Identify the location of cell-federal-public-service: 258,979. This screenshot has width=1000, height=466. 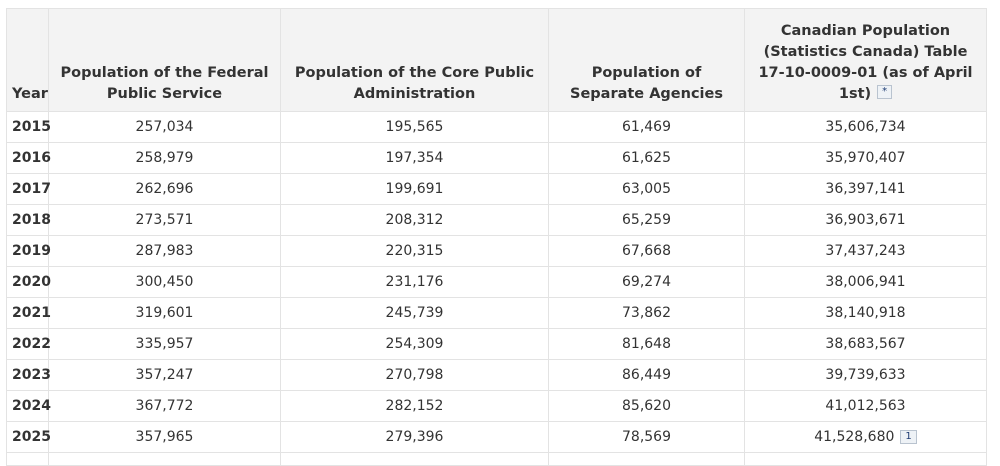
(164, 158).